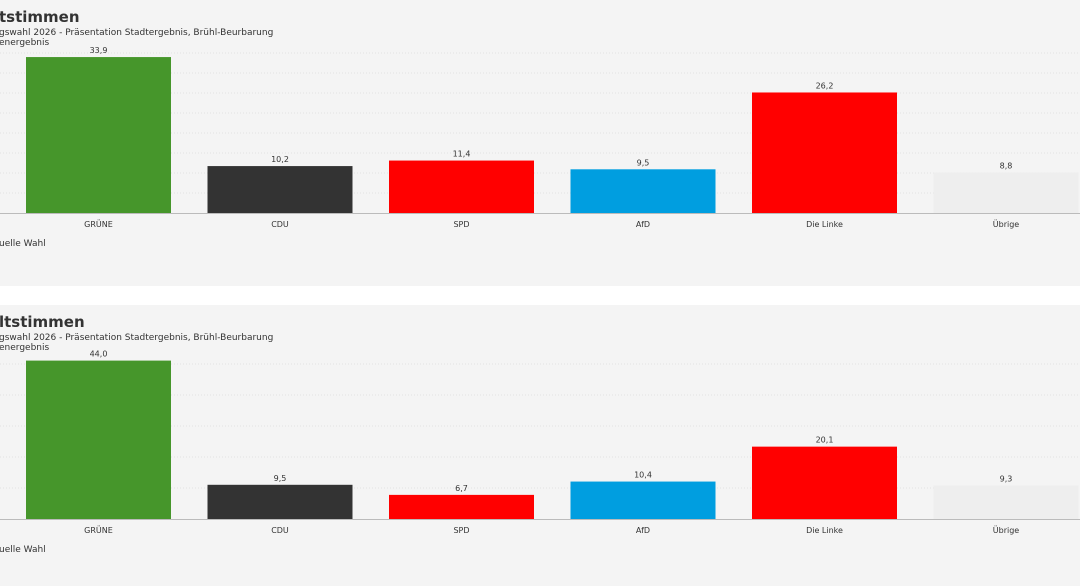  Describe the element at coordinates (825, 85) in the screenshot. I see `data-label: 26,2` at that location.